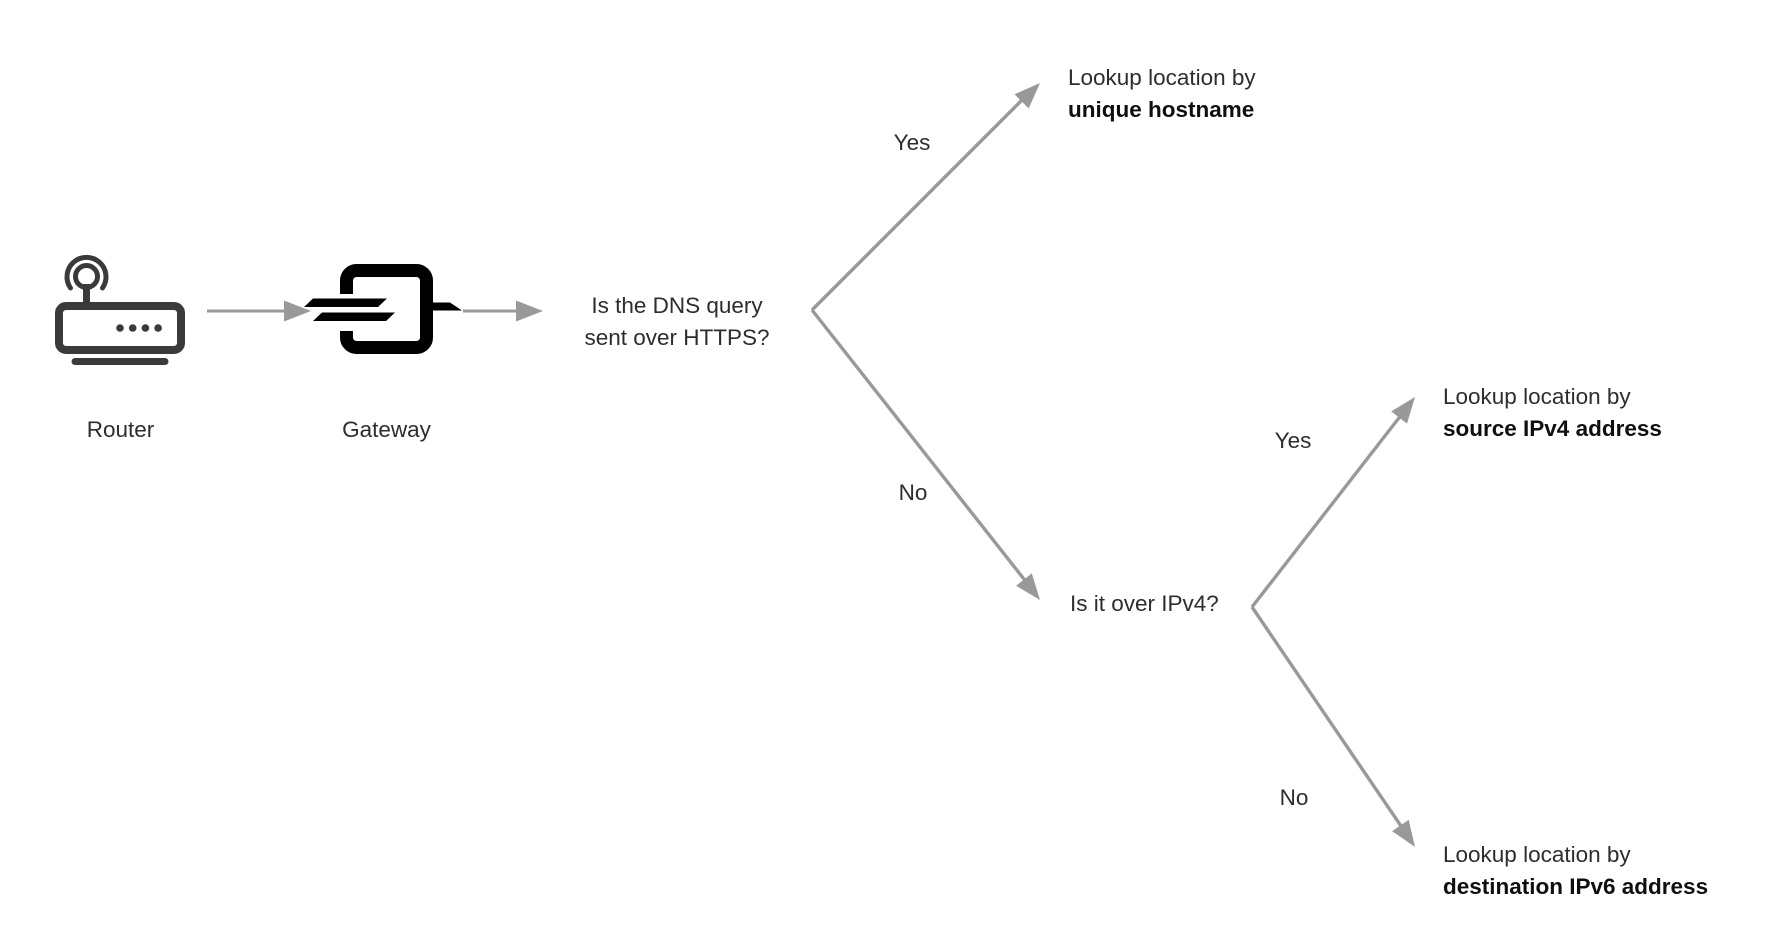 The width and height of the screenshot is (1772, 928). I want to click on router-icon, so click(120, 309).